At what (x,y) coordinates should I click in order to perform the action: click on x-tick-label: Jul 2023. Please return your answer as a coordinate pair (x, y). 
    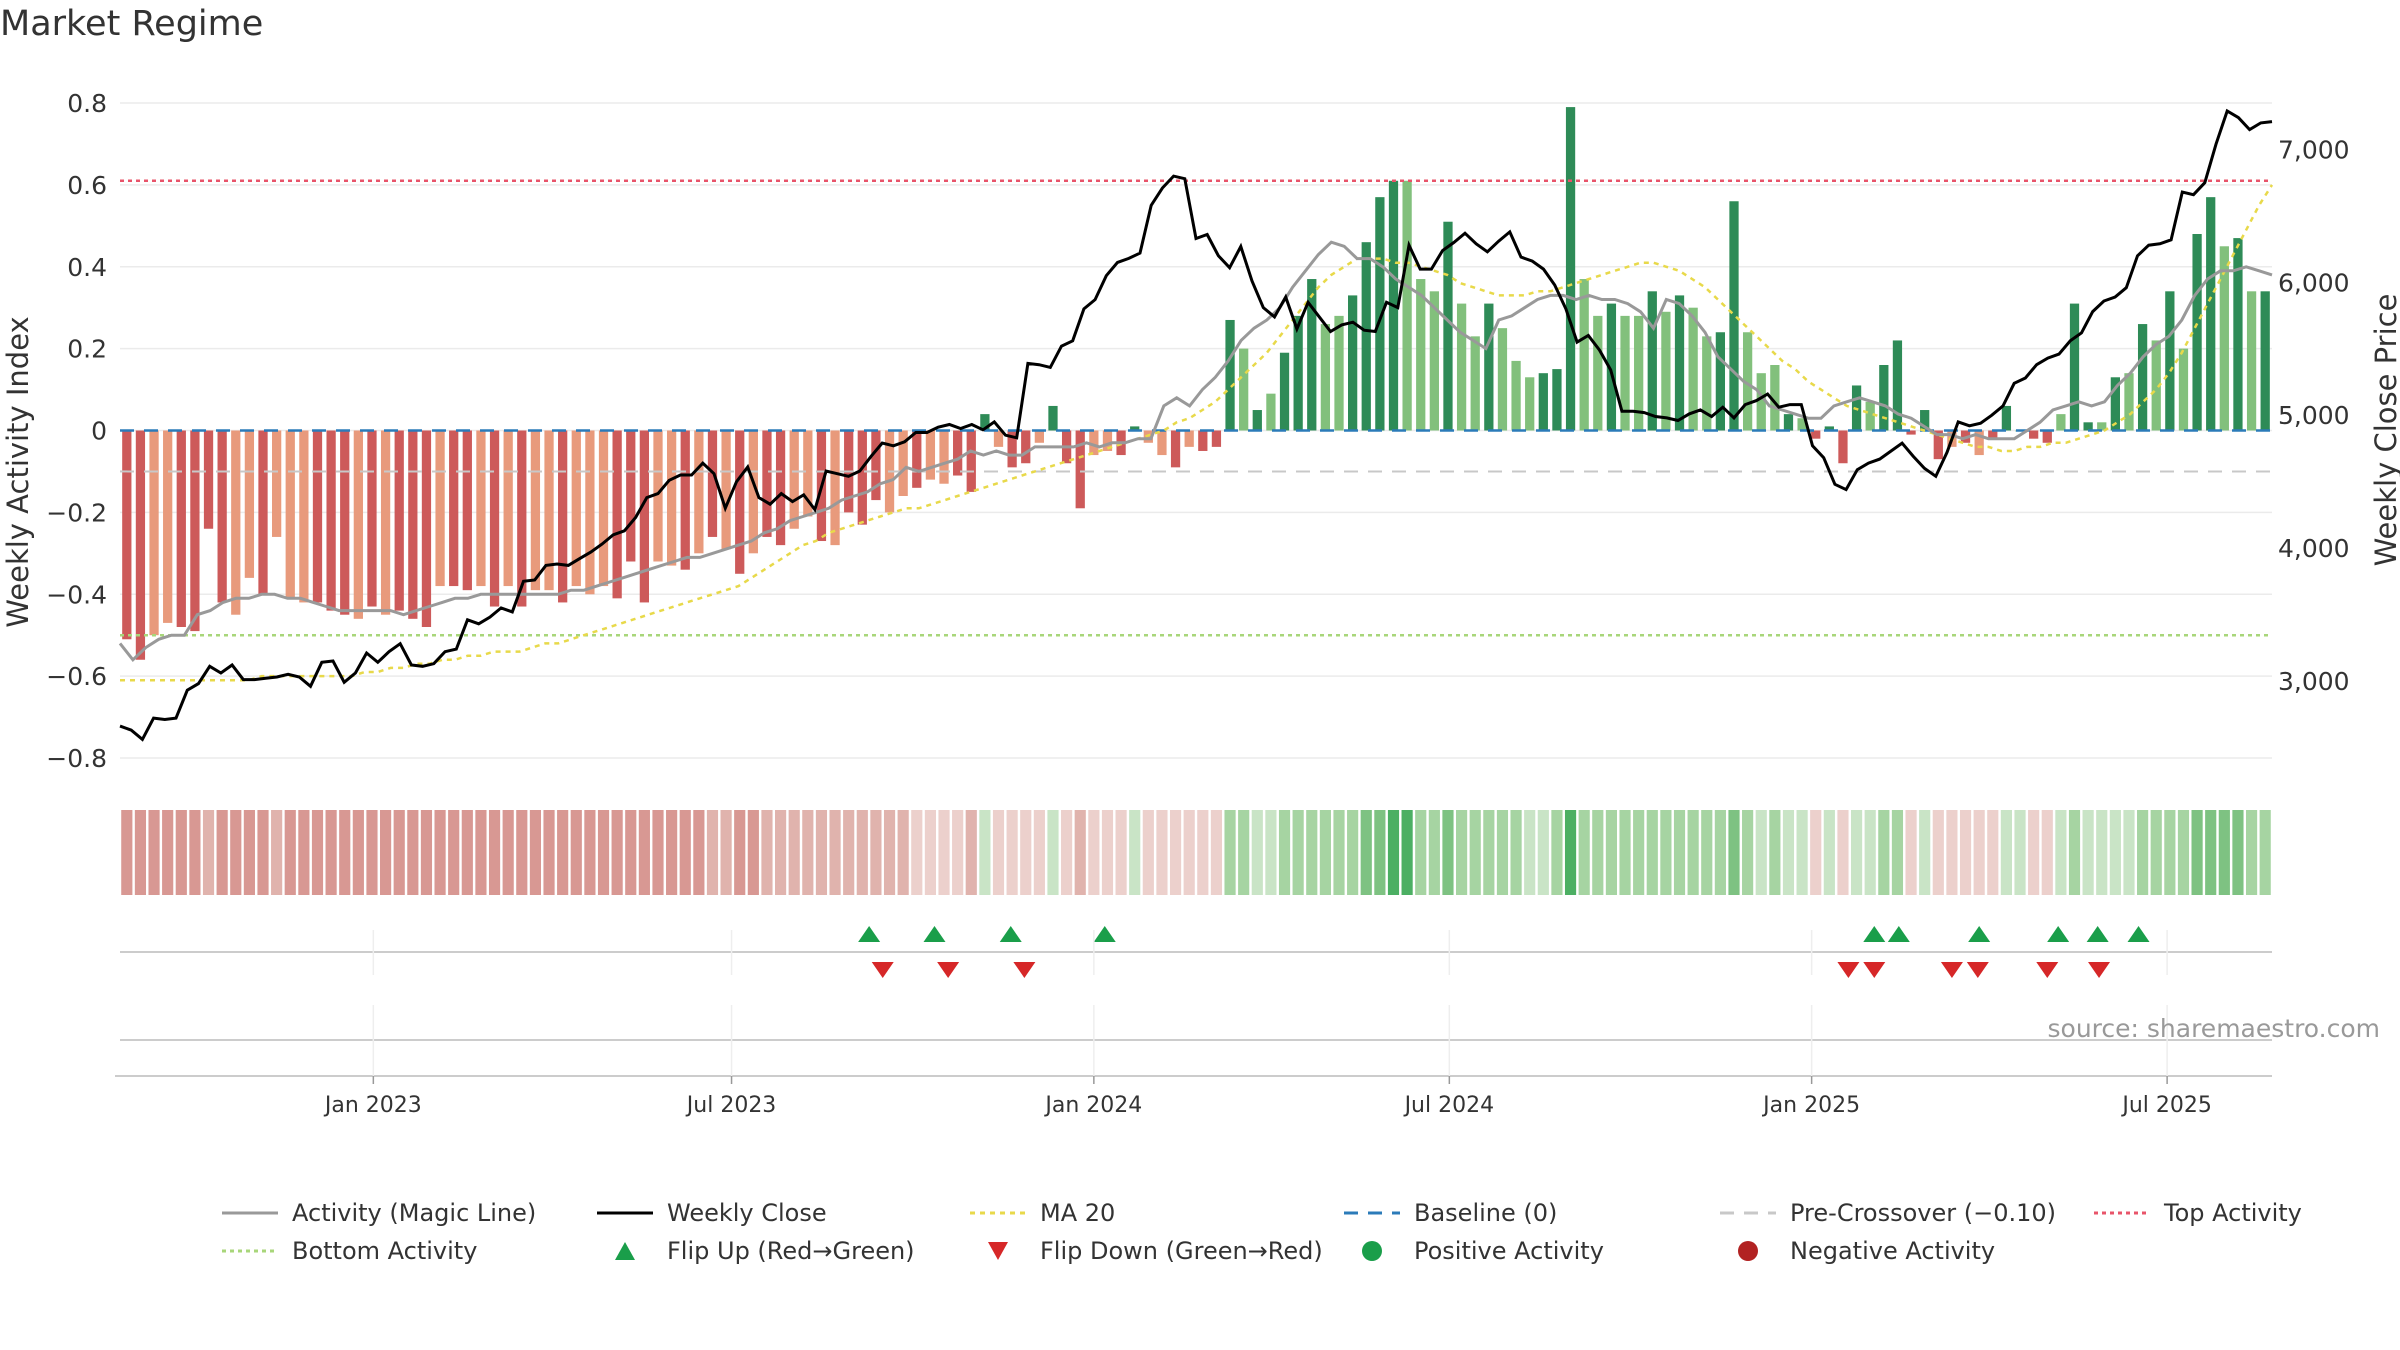
    Looking at the image, I should click on (731, 1105).